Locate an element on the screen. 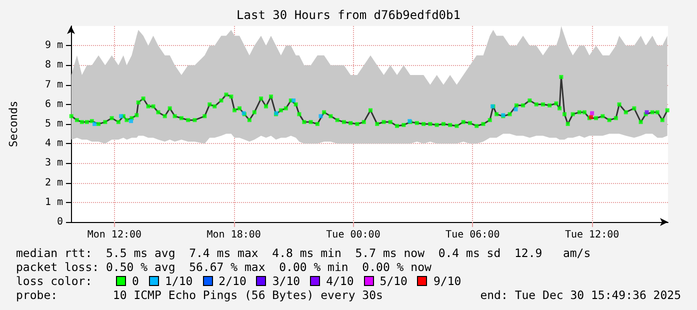 The height and width of the screenshot is (310, 697). x-tick-label: Mon 12:00 is located at coordinates (114, 235).